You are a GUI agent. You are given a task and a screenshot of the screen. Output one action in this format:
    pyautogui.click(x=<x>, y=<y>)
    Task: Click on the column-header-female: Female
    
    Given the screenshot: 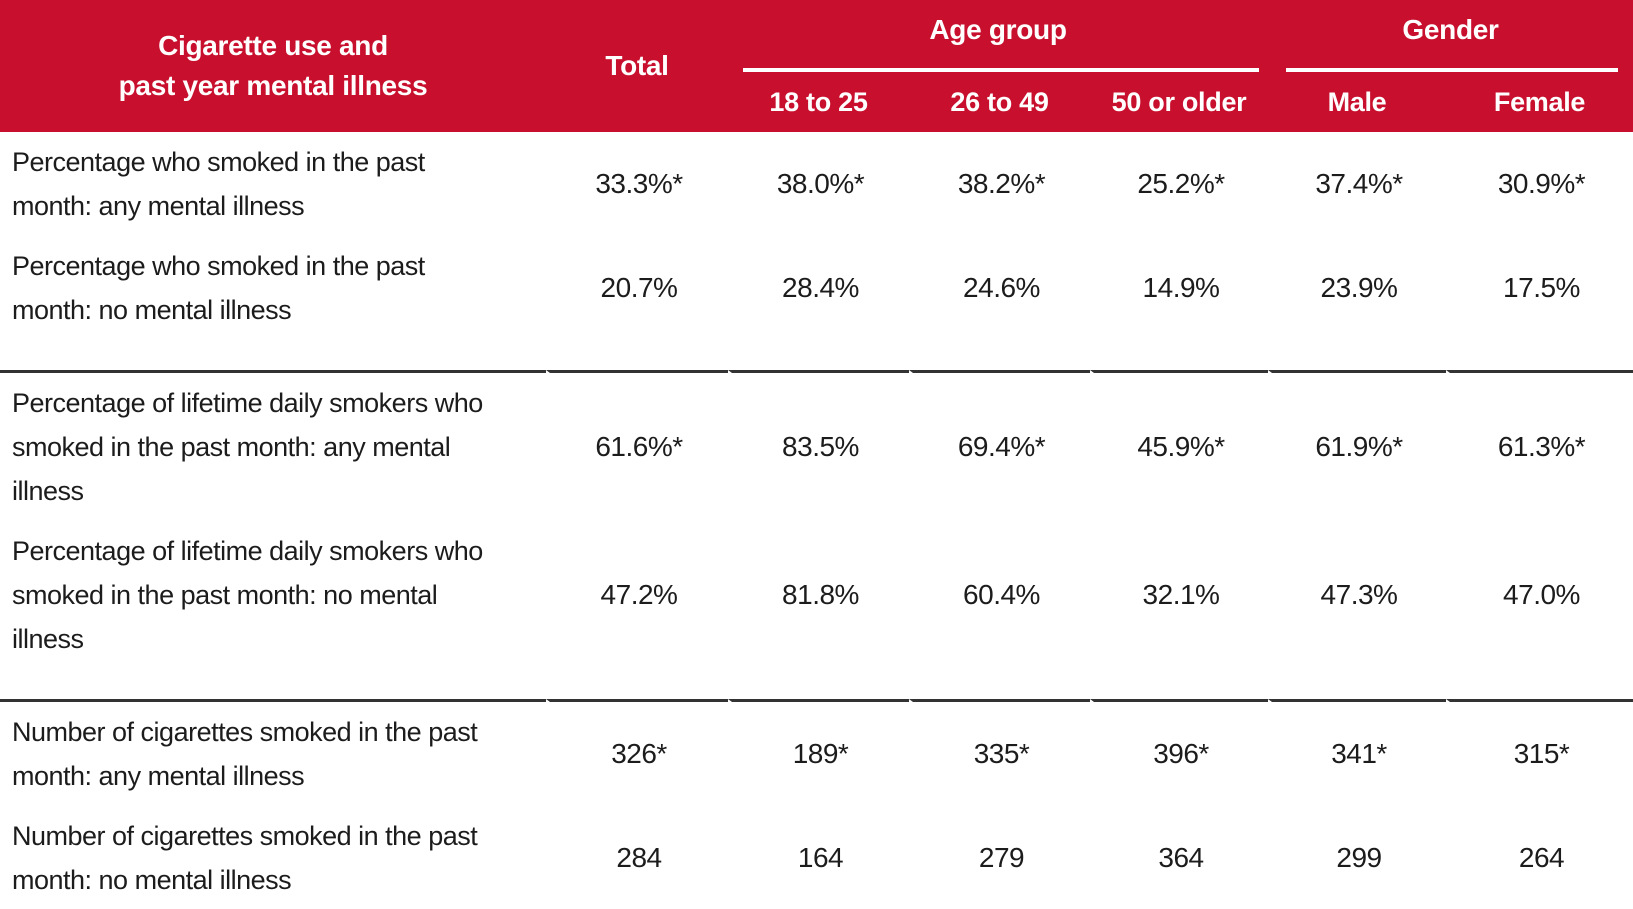 What is the action you would take?
    pyautogui.click(x=1539, y=101)
    